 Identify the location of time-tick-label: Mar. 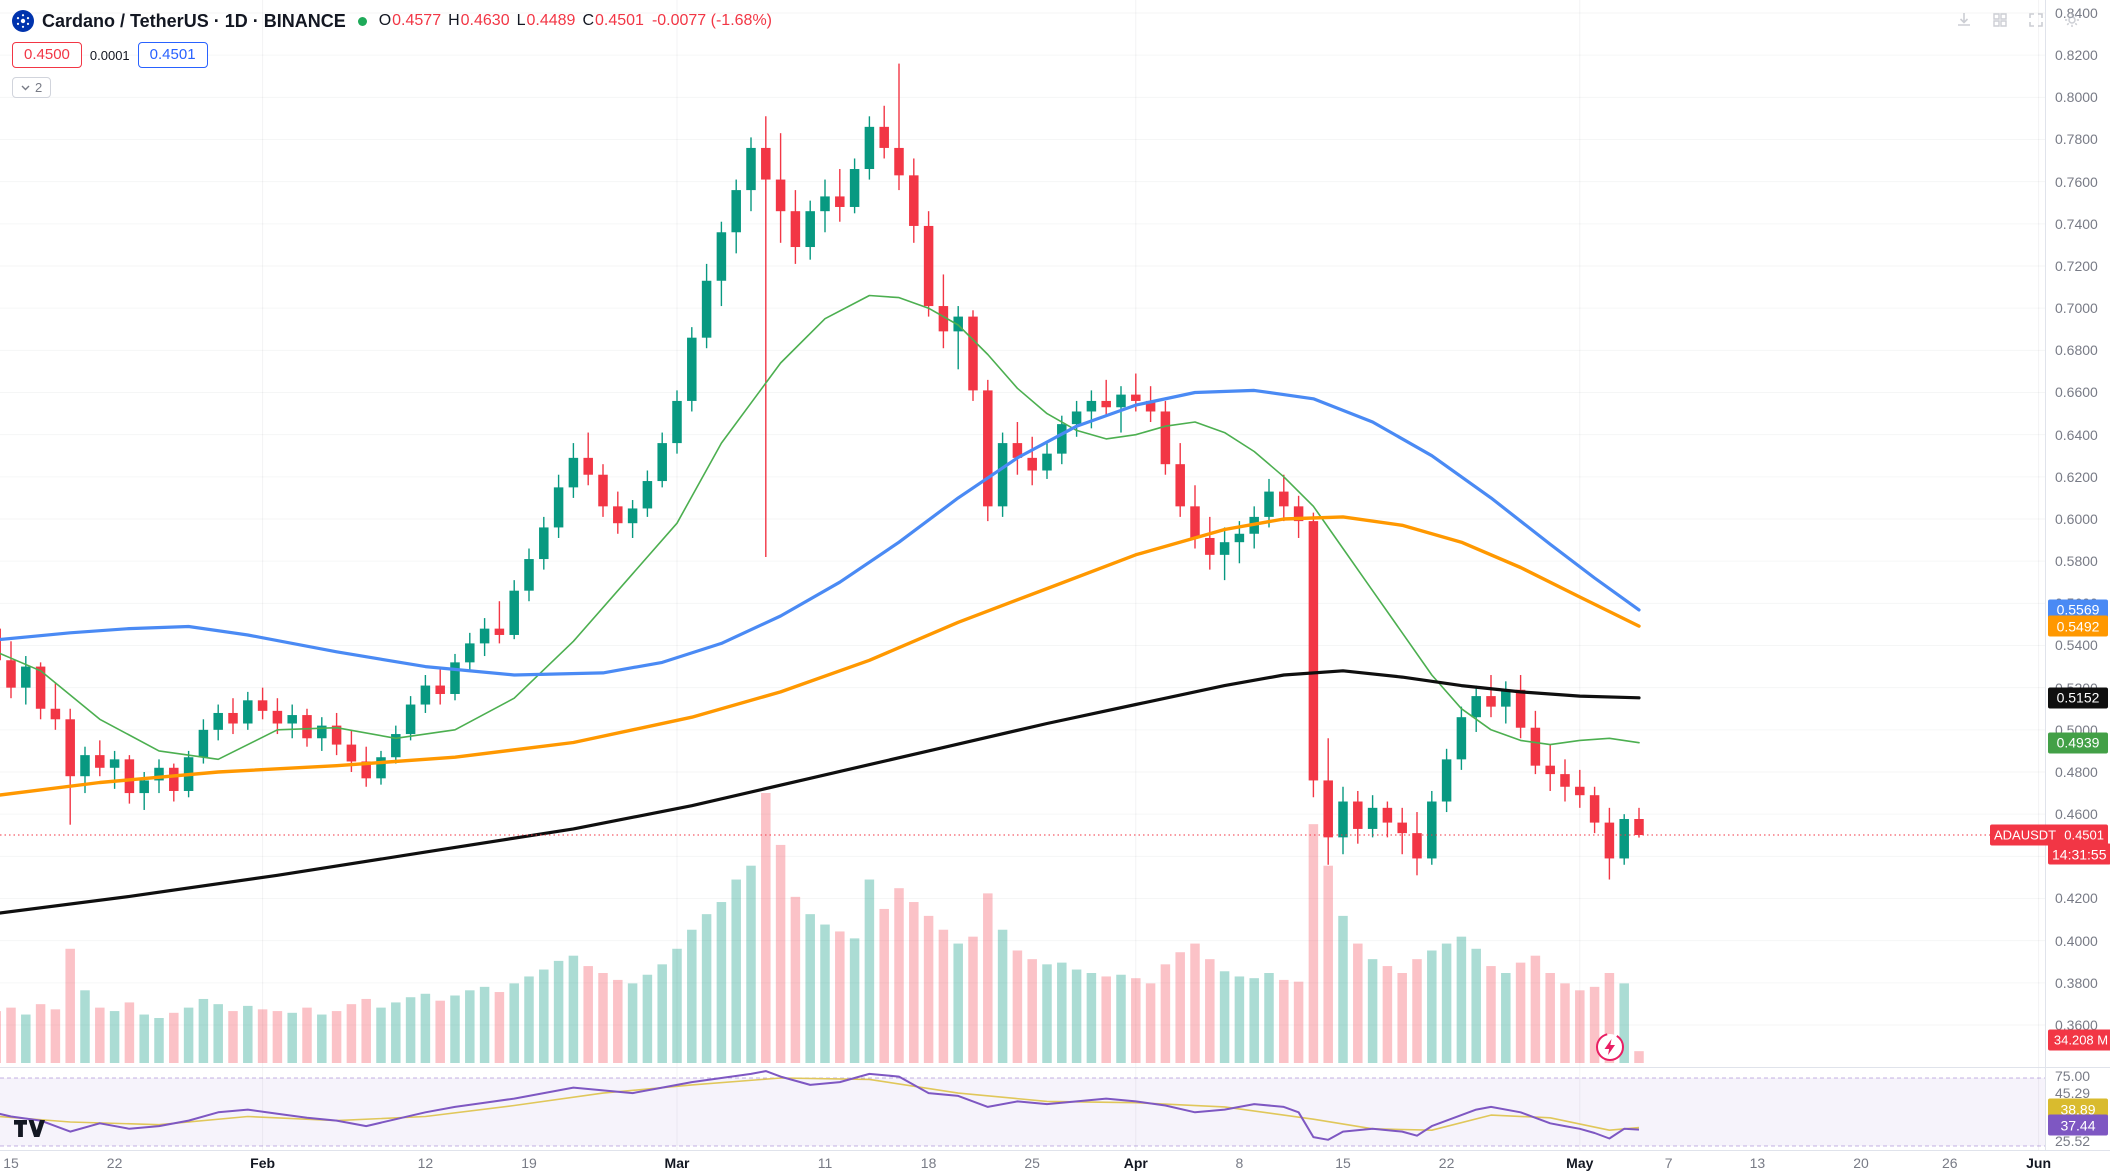
(677, 1163).